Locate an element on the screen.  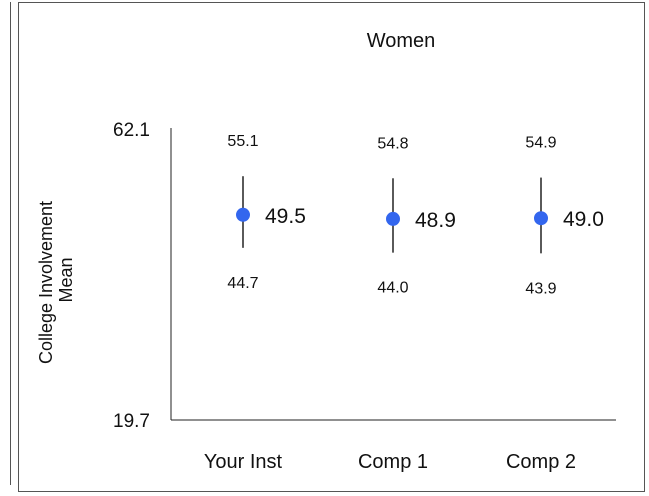
x-tick-label: Comp 2 is located at coordinates (541, 462).